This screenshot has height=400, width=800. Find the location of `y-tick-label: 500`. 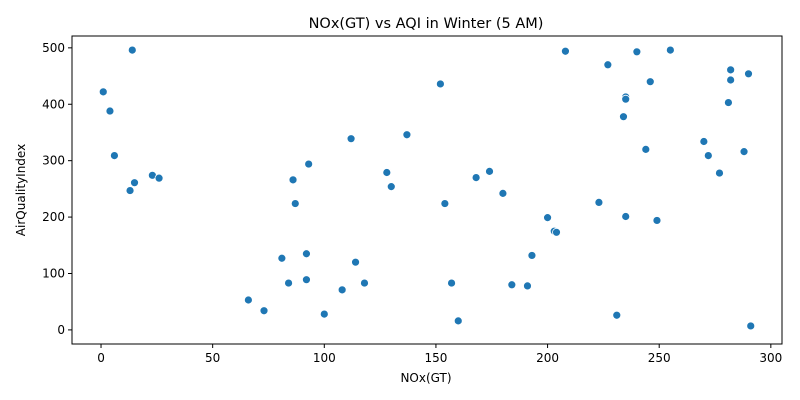

y-tick-label: 500 is located at coordinates (53, 48).